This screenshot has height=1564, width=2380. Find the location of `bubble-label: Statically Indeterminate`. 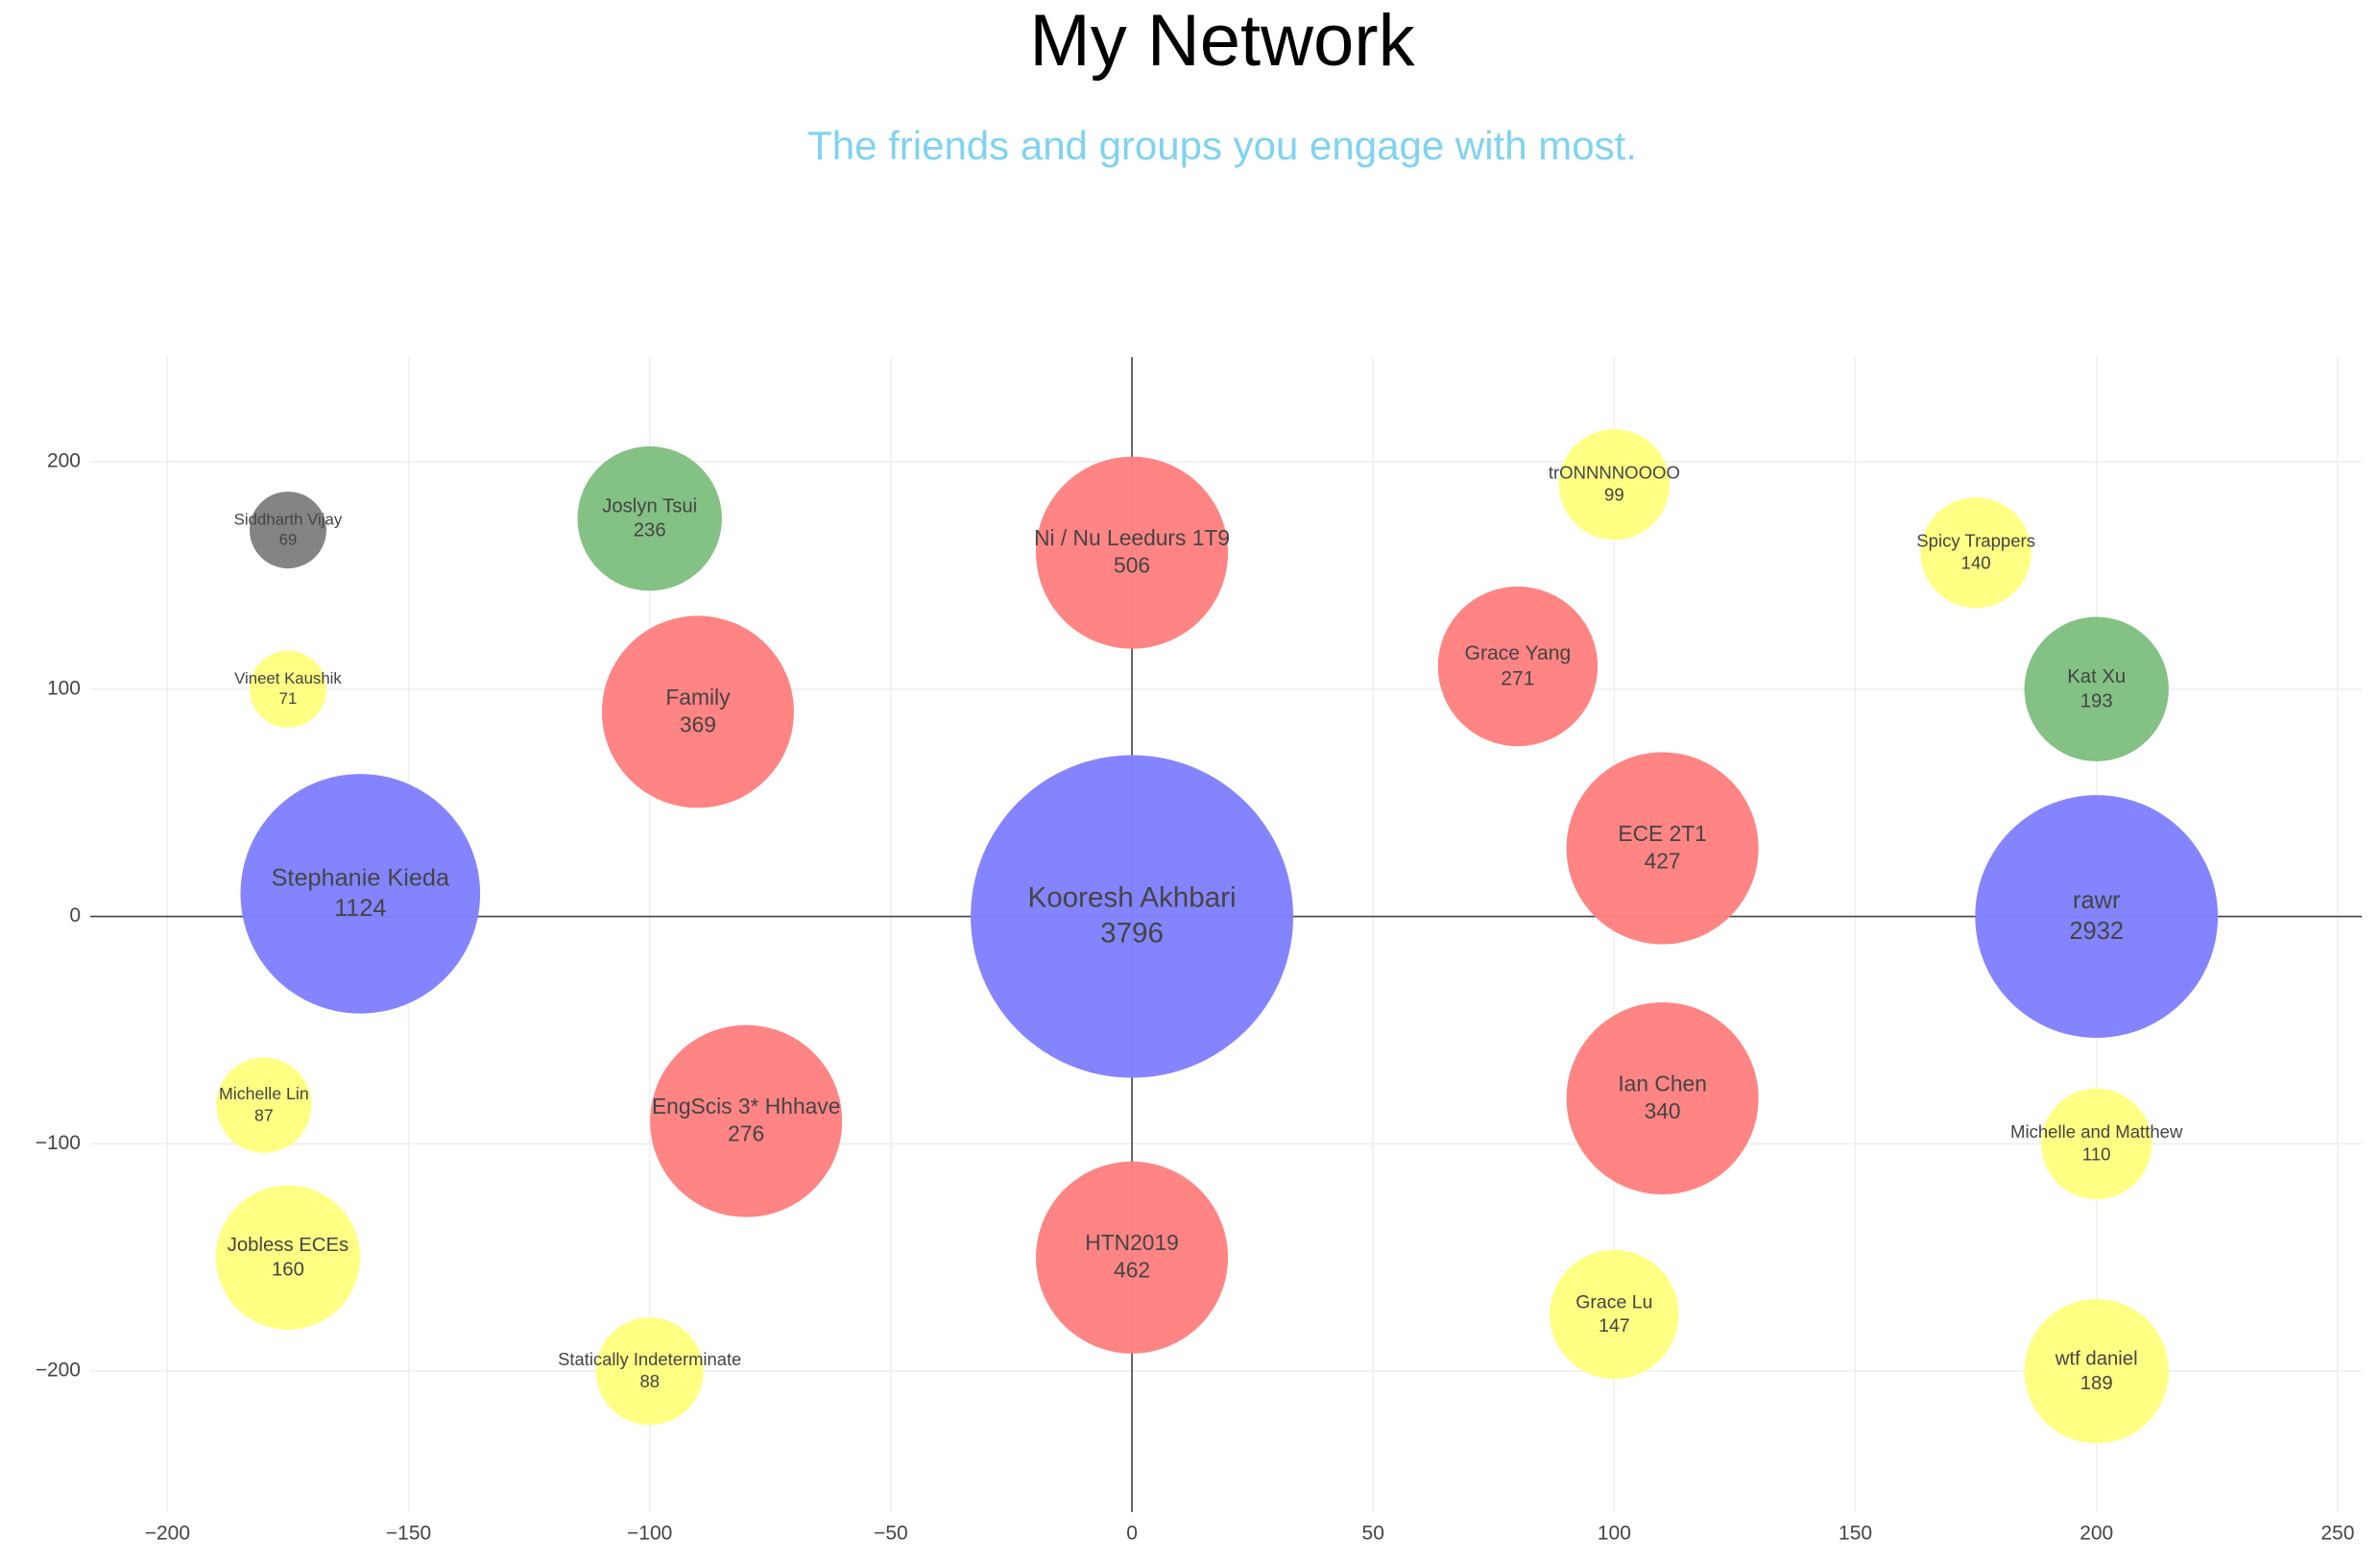

bubble-label: Statically Indeterminate is located at coordinates (649, 1359).